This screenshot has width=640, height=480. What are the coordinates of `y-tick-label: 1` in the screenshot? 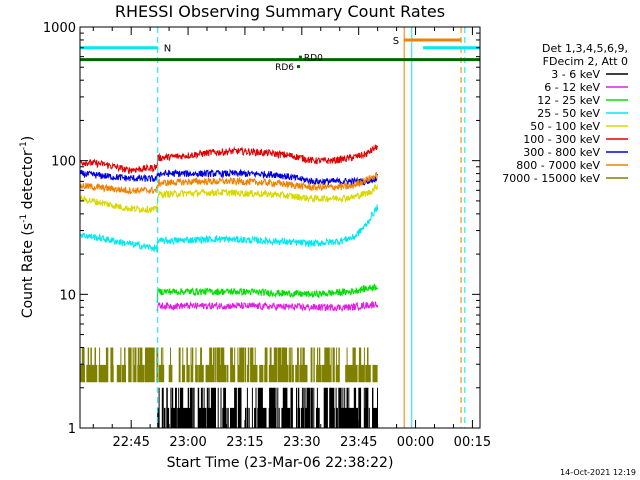 It's located at (72, 429).